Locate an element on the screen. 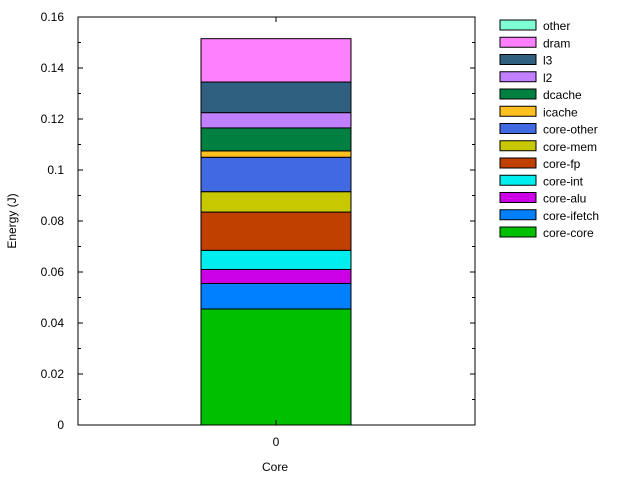 This screenshot has width=640, height=480. legend-label-l3: l3 is located at coordinates (548, 61).